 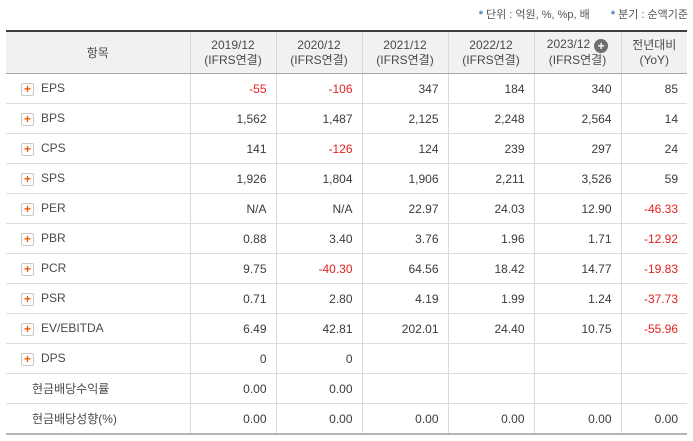 I want to click on column-header-item: 항목, so click(x=98, y=52).